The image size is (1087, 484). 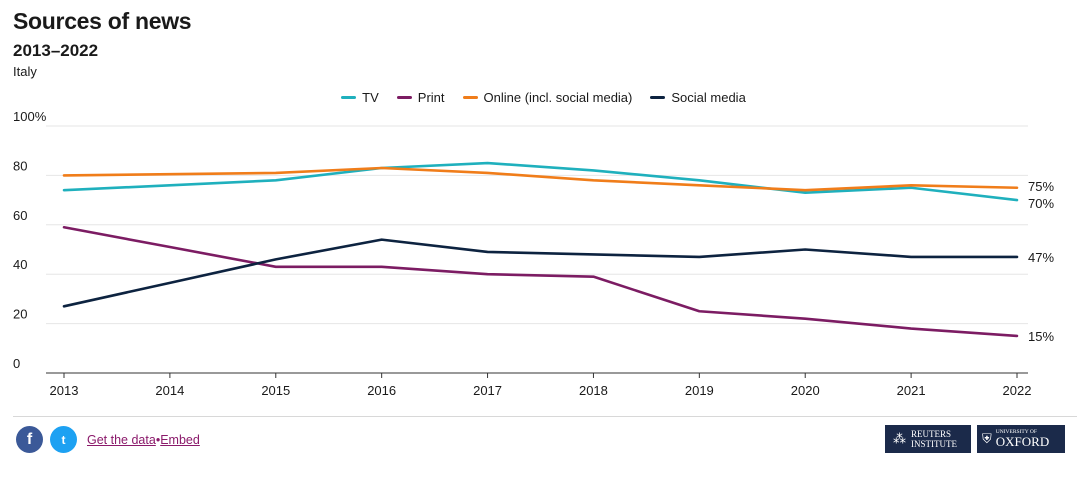 I want to click on legend-label-social-media: Social media, so click(x=708, y=97).